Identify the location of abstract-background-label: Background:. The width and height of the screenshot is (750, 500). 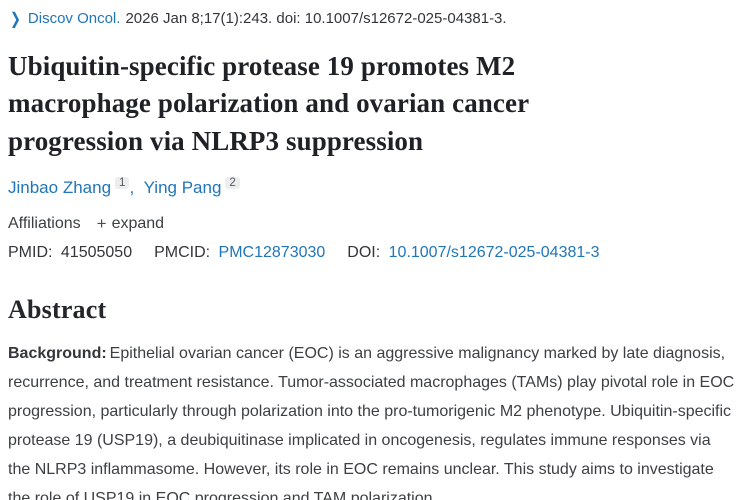
(57, 353).